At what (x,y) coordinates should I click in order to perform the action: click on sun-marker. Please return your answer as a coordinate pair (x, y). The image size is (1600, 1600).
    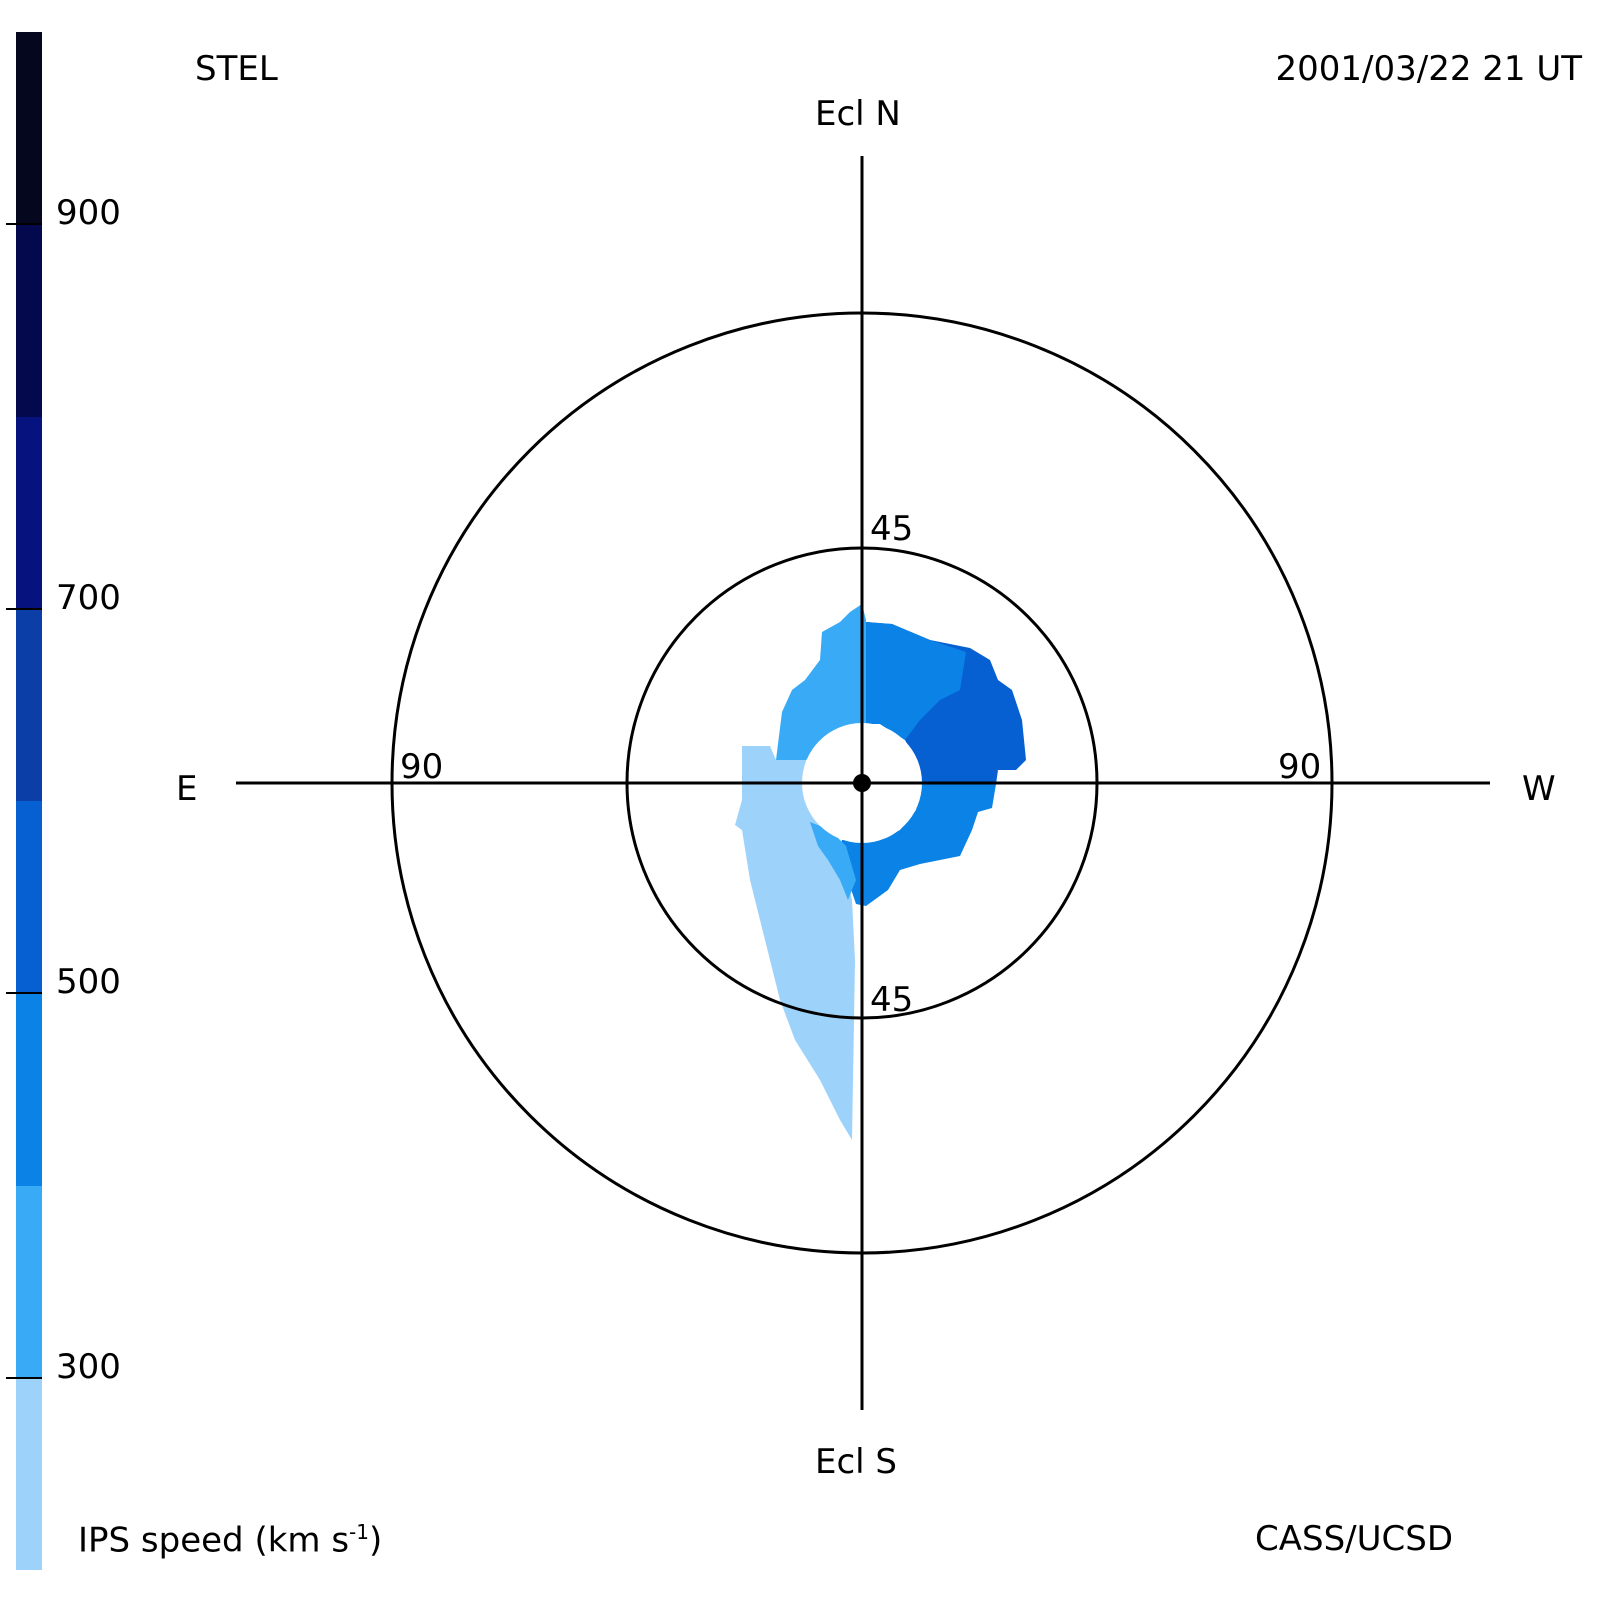
    Looking at the image, I should click on (862, 783).